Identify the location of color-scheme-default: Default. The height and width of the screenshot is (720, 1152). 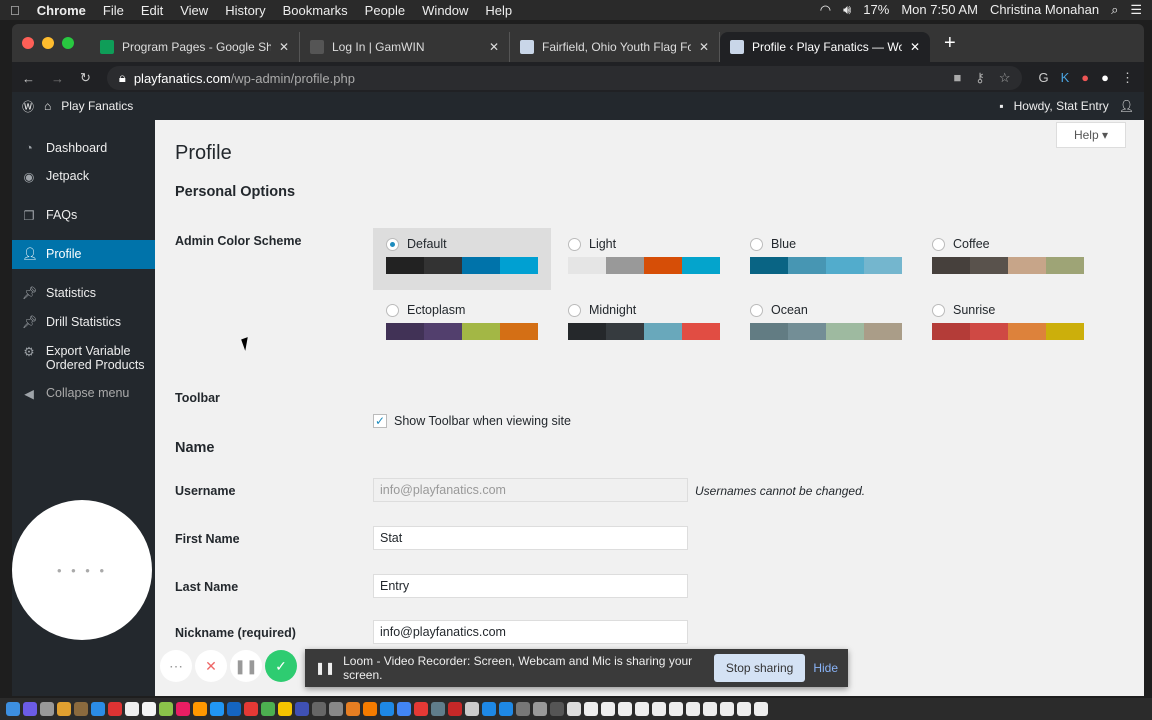
(462, 259).